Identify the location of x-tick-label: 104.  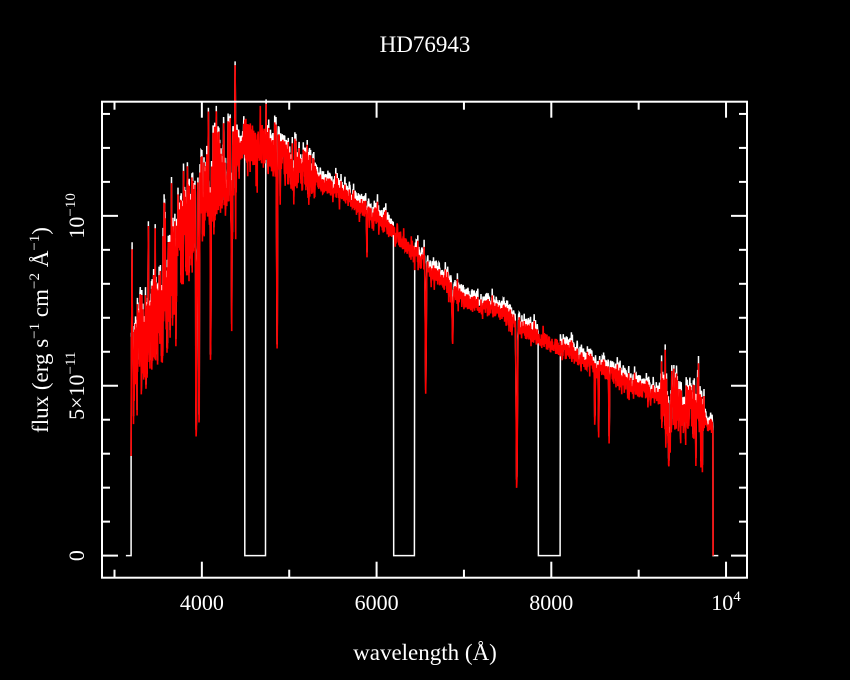
(726, 602).